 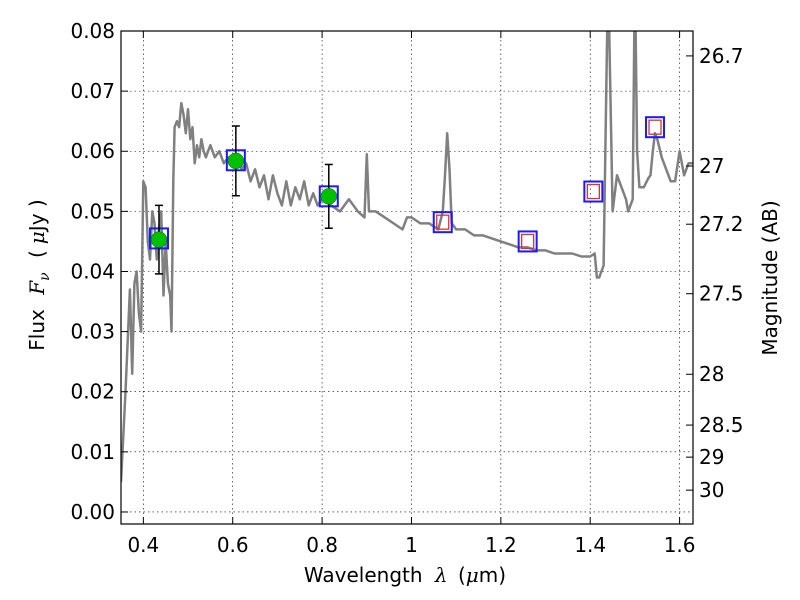 I want to click on y-tick-label: 0.01, so click(x=92, y=452).